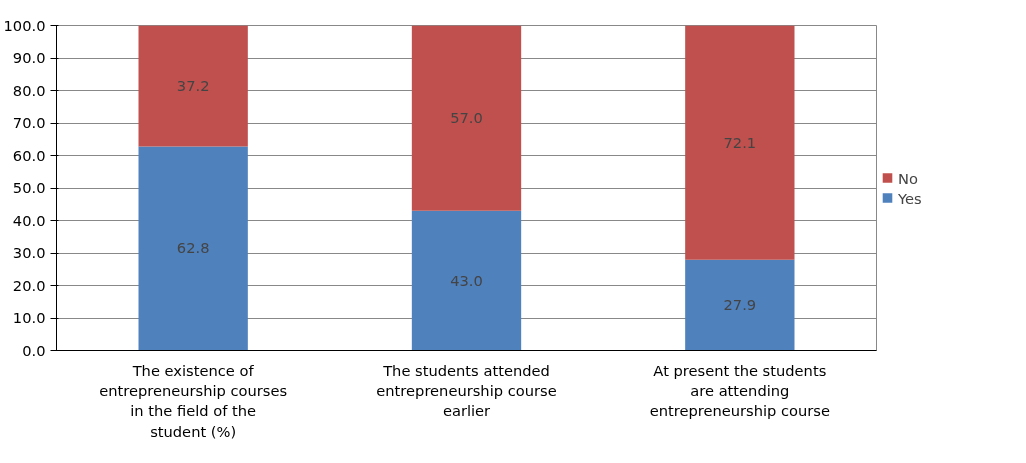  I want to click on y-tick-label: 70.0, so click(29, 122).